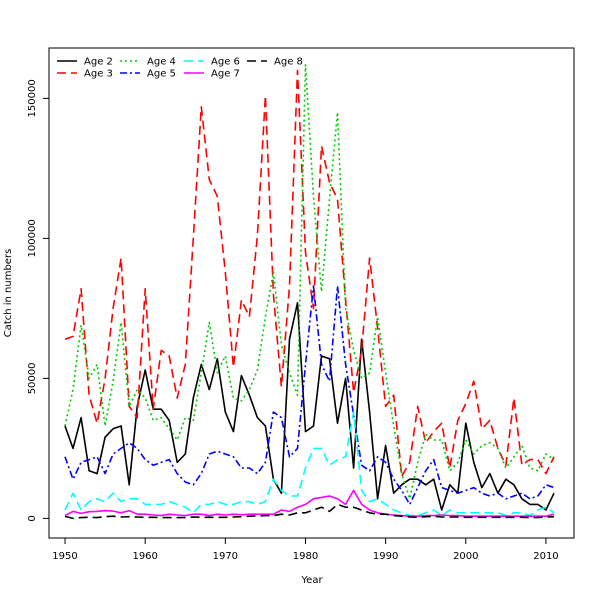  I want to click on x-axis: 1950 1960 1970 1980 1990 2000 2010, so click(305, 550).